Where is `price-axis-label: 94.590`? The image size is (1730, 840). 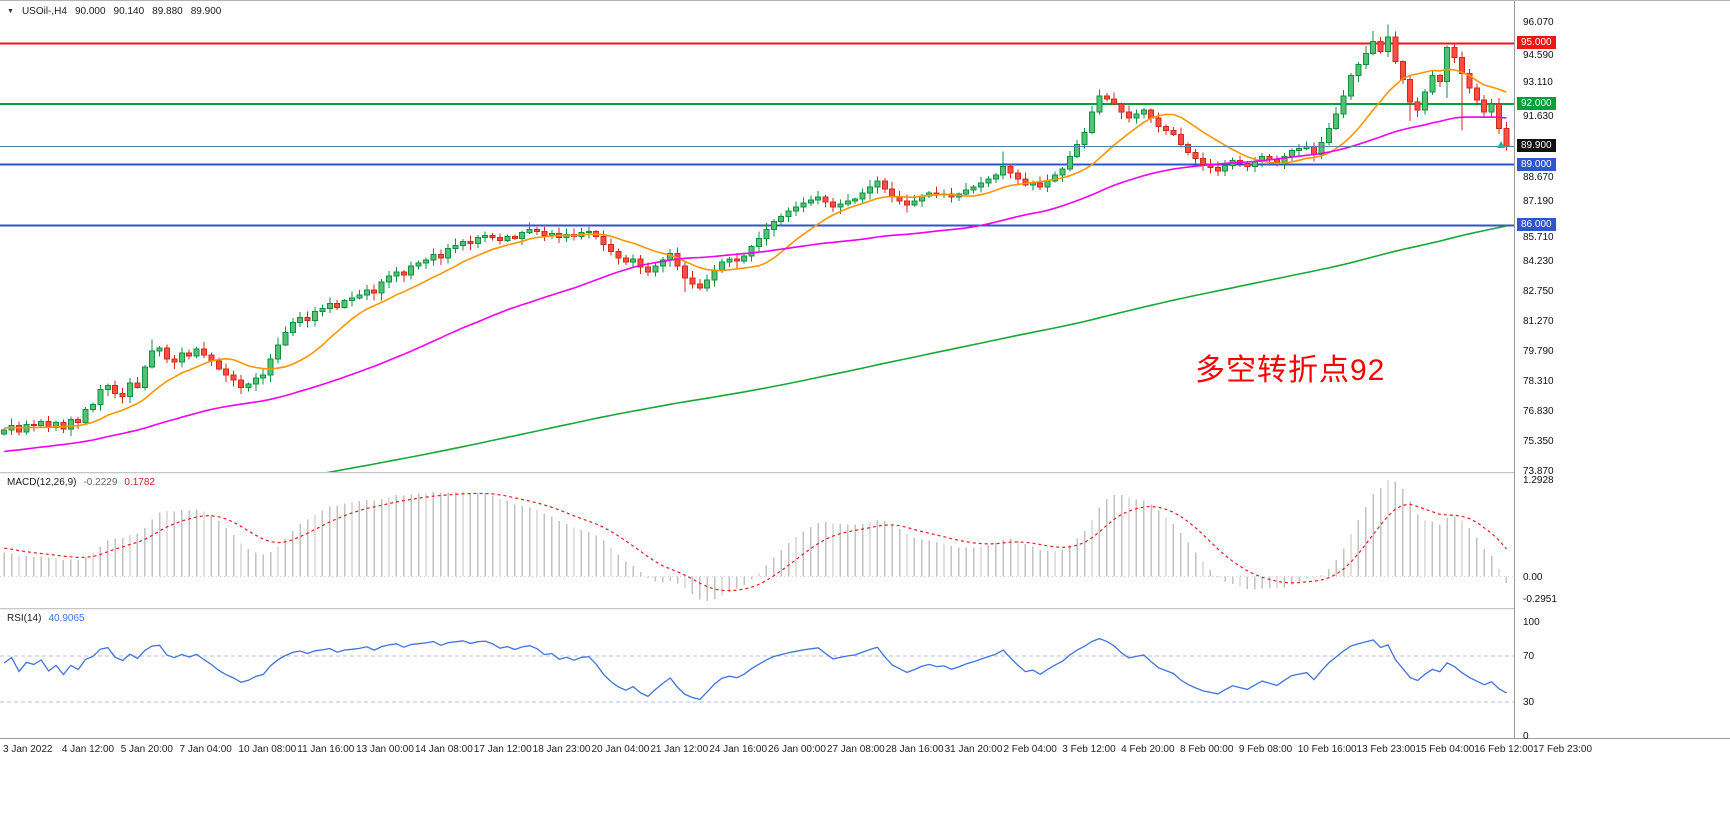
price-axis-label: 94.590 is located at coordinates (1538, 56).